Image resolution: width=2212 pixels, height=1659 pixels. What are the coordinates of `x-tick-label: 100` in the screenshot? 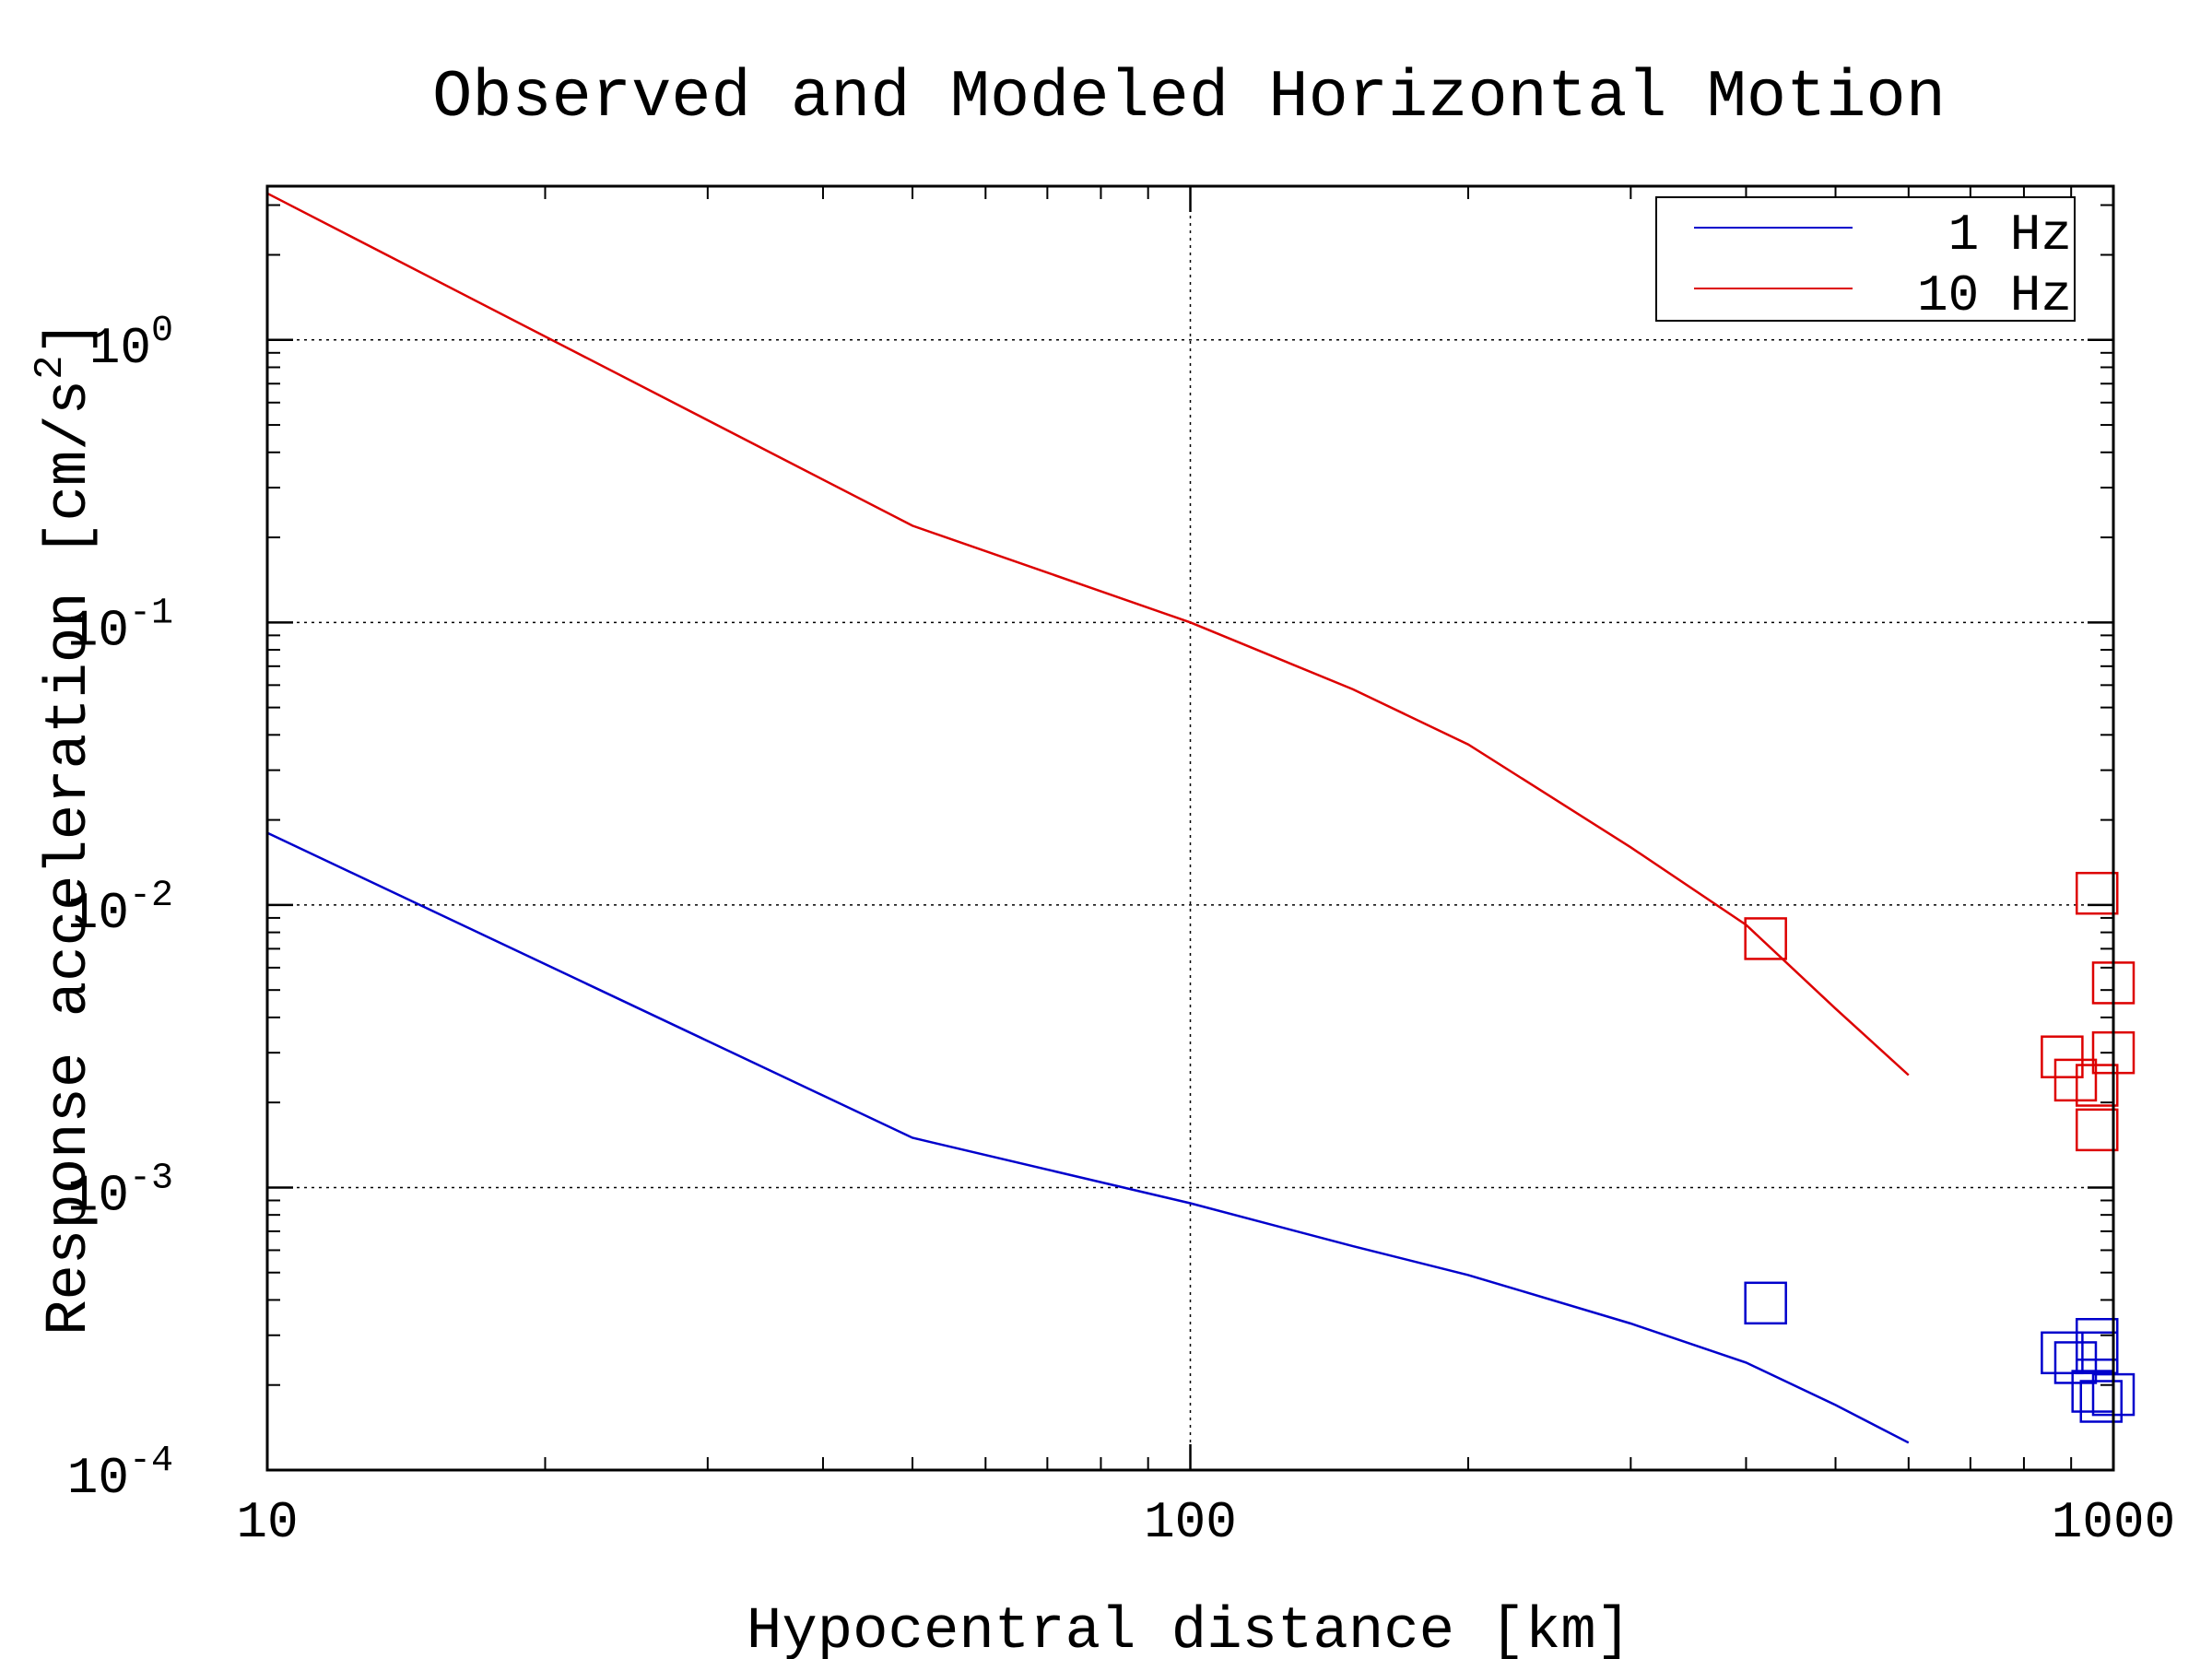 It's located at (1190, 1522).